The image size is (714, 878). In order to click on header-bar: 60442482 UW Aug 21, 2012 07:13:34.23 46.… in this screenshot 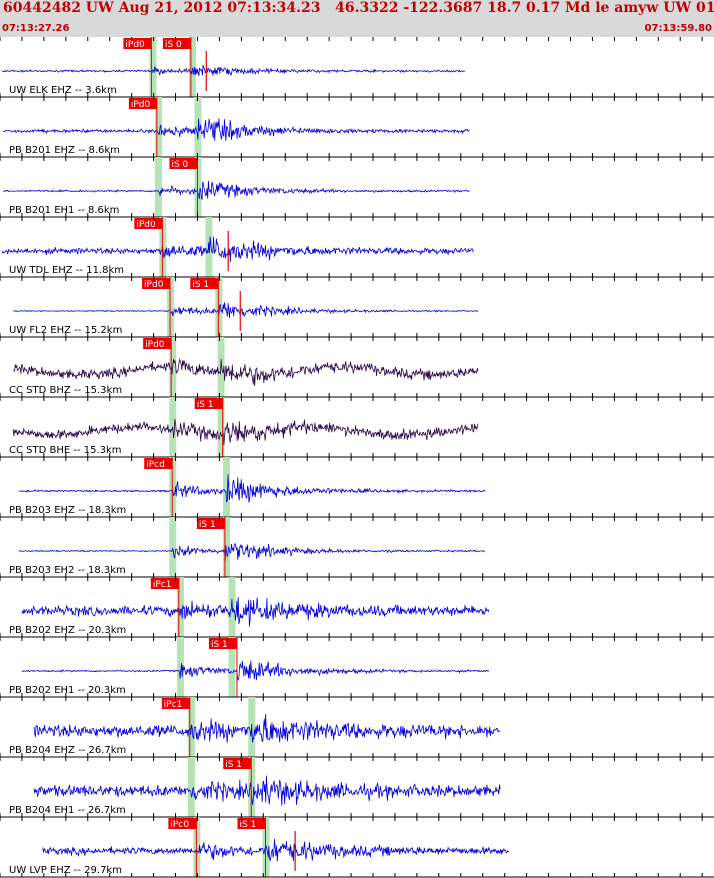, I will do `click(357, 18)`.